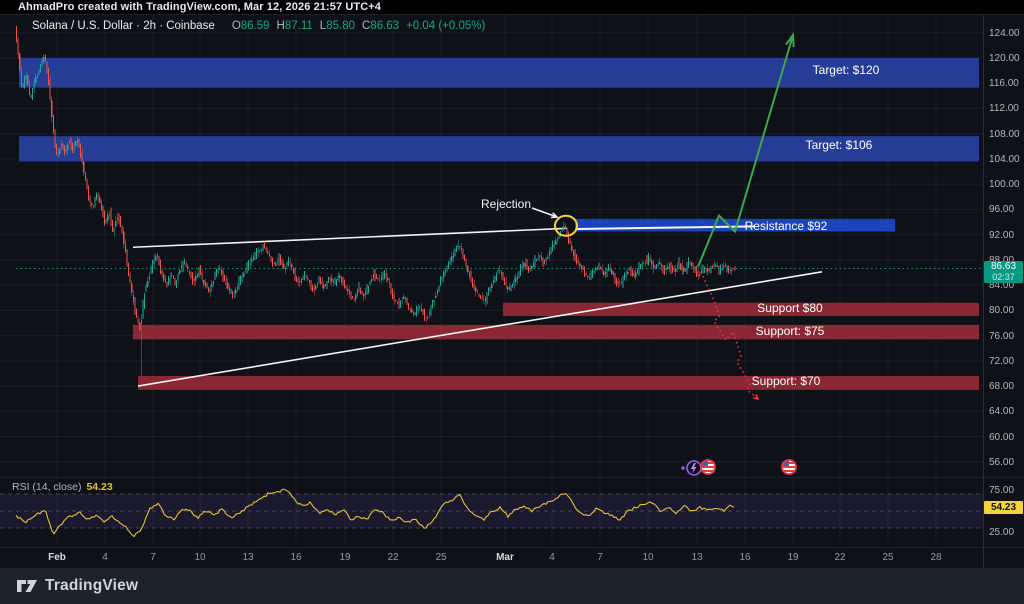 This screenshot has height=604, width=1024. Describe the element at coordinates (1004, 84) in the screenshot. I see `price-tick: 116.00` at that location.